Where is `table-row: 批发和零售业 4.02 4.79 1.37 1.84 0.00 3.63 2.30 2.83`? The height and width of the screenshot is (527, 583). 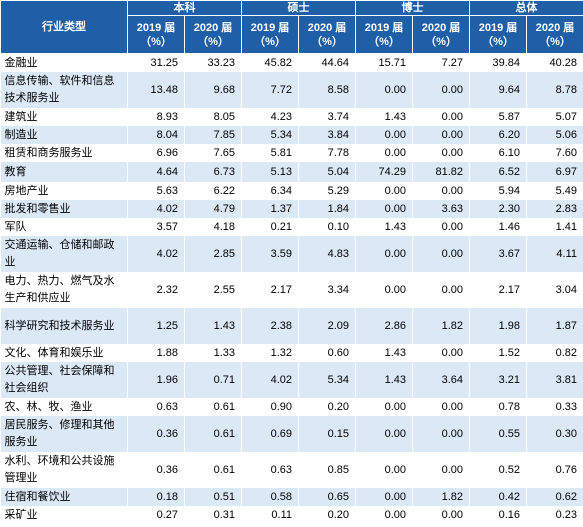
table-row: 批发和零售业 4.02 4.79 1.37 1.84 0.00 3.63 2.30 2.83 is located at coordinates (291, 209).